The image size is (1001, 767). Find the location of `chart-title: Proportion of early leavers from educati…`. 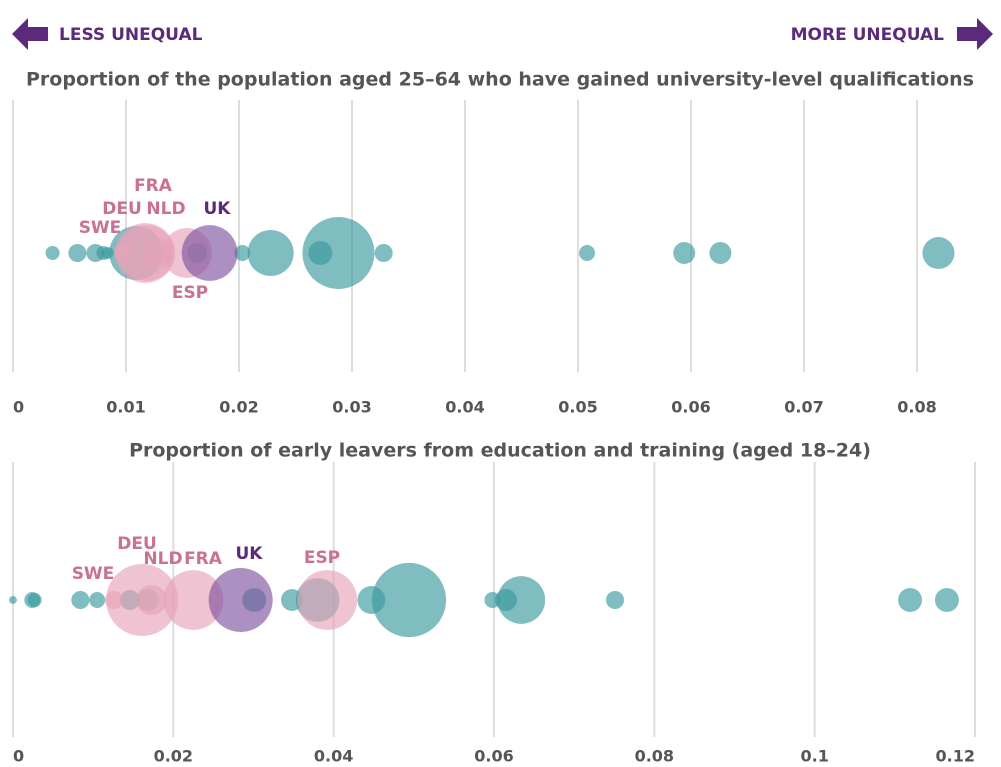

chart-title: Proportion of early leavers from educati… is located at coordinates (500, 451).